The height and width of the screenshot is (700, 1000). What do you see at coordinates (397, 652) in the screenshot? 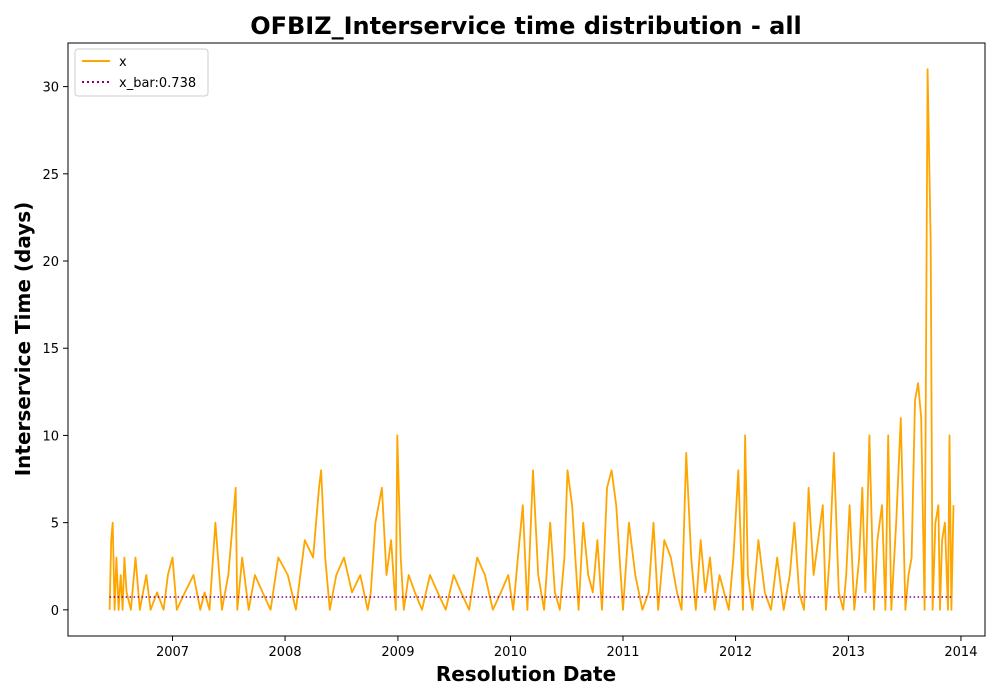
I see `x-tick-label: 2009` at bounding box center [397, 652].